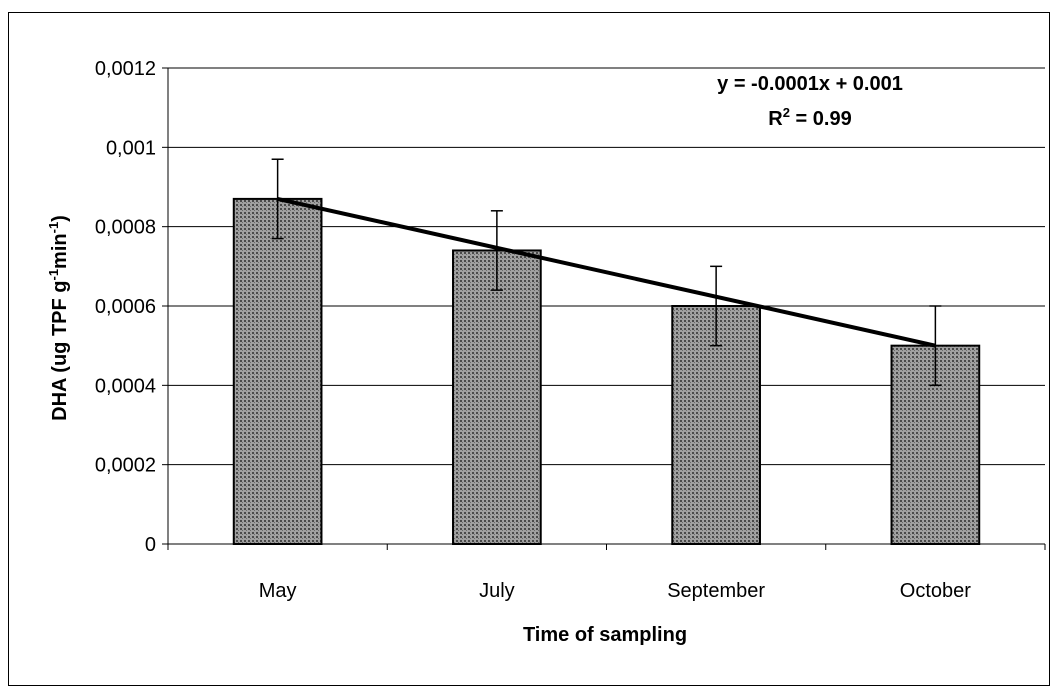 This screenshot has width=1055, height=690. I want to click on r2-value: = 0.99, so click(821, 119).